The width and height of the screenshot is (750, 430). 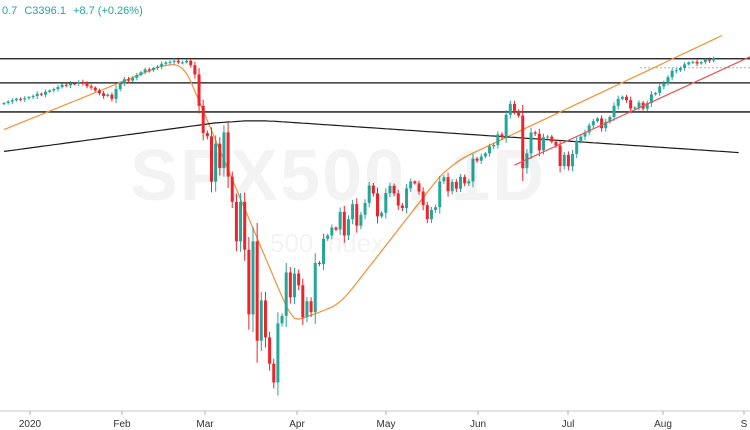 What do you see at coordinates (30, 424) in the screenshot?
I see `x-tick-label: 2020` at bounding box center [30, 424].